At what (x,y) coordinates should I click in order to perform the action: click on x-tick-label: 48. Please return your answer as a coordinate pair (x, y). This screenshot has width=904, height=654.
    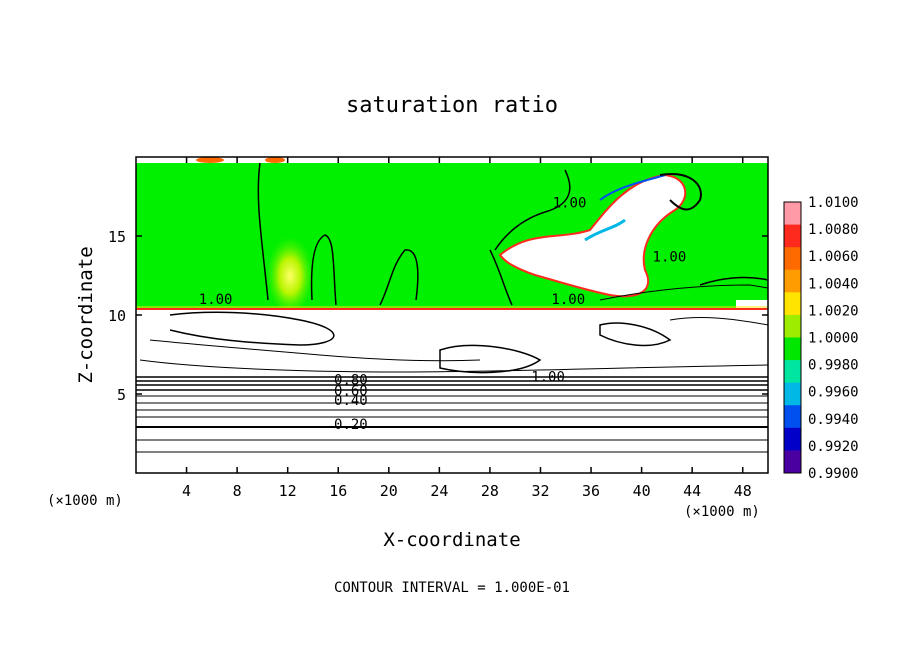
    Looking at the image, I should click on (743, 491).